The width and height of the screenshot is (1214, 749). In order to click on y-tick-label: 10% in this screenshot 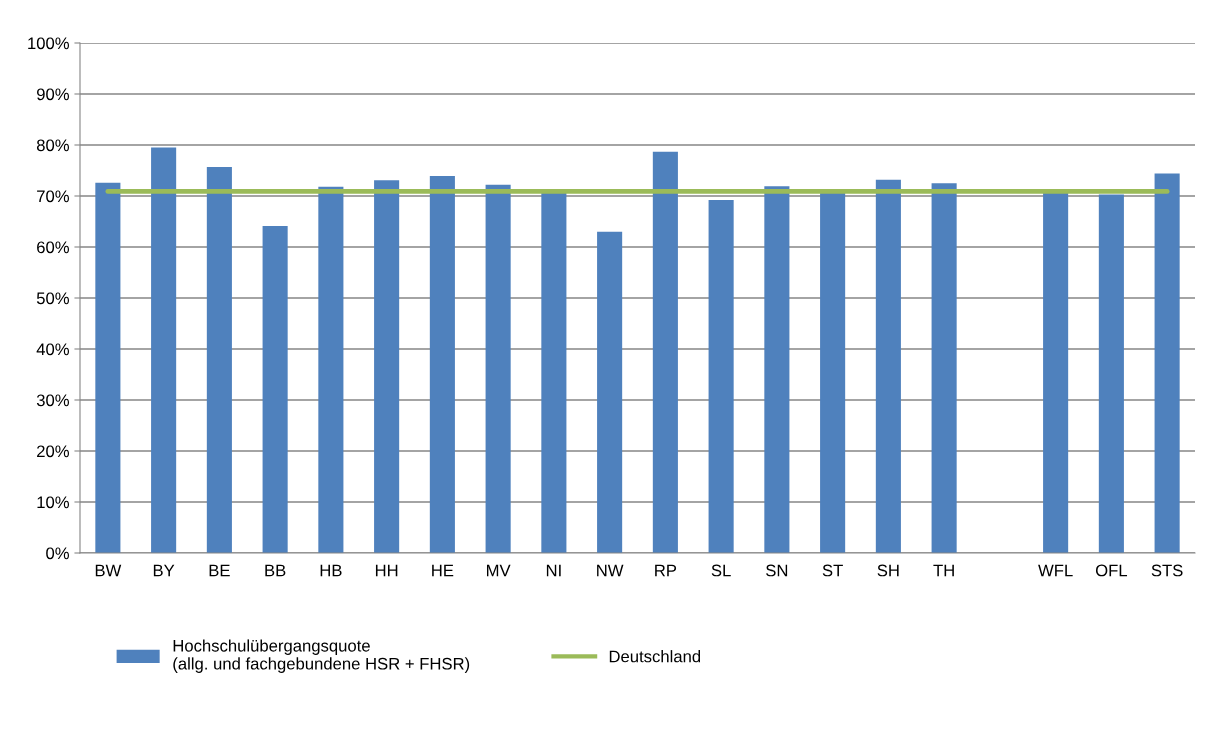, I will do `click(53, 502)`.